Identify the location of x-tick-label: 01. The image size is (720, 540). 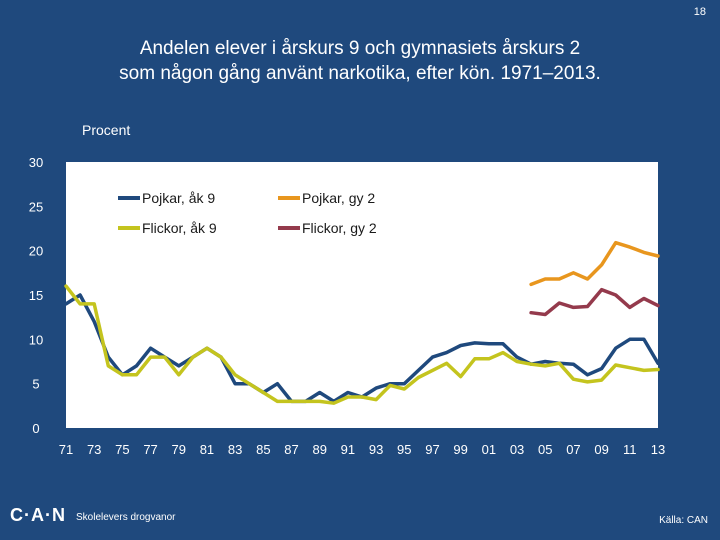
(489, 449).